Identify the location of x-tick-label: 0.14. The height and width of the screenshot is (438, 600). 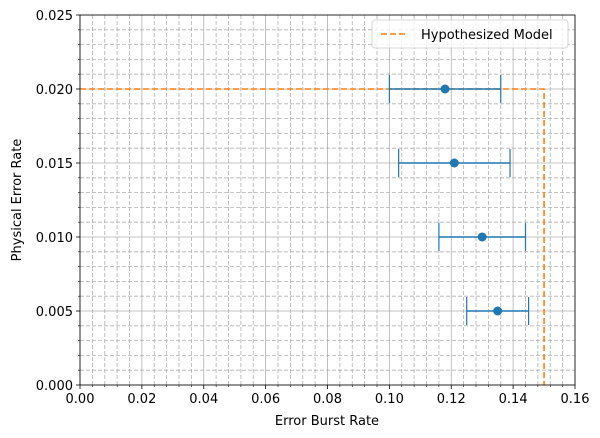
(513, 399).